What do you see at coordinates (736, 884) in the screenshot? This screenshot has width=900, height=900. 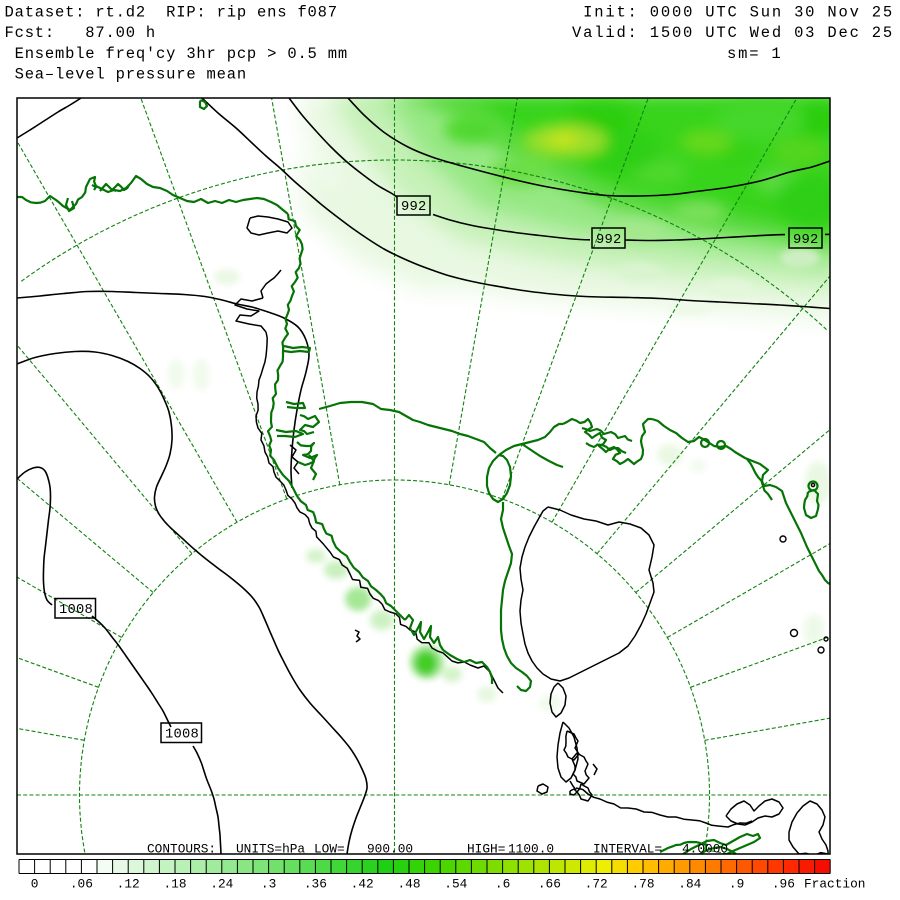 I see `svg-text: .9` at bounding box center [736, 884].